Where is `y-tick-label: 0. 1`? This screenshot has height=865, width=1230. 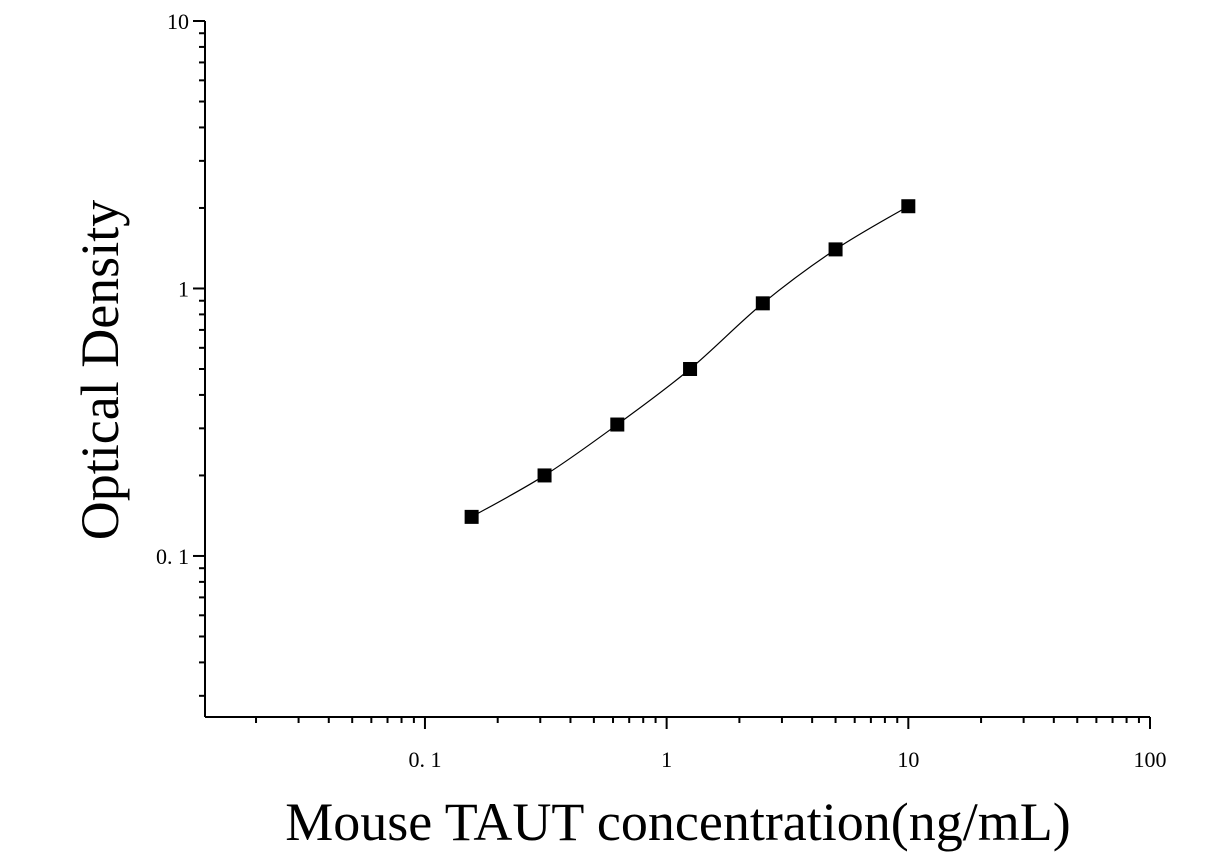
y-tick-label: 0. 1 is located at coordinates (172, 556).